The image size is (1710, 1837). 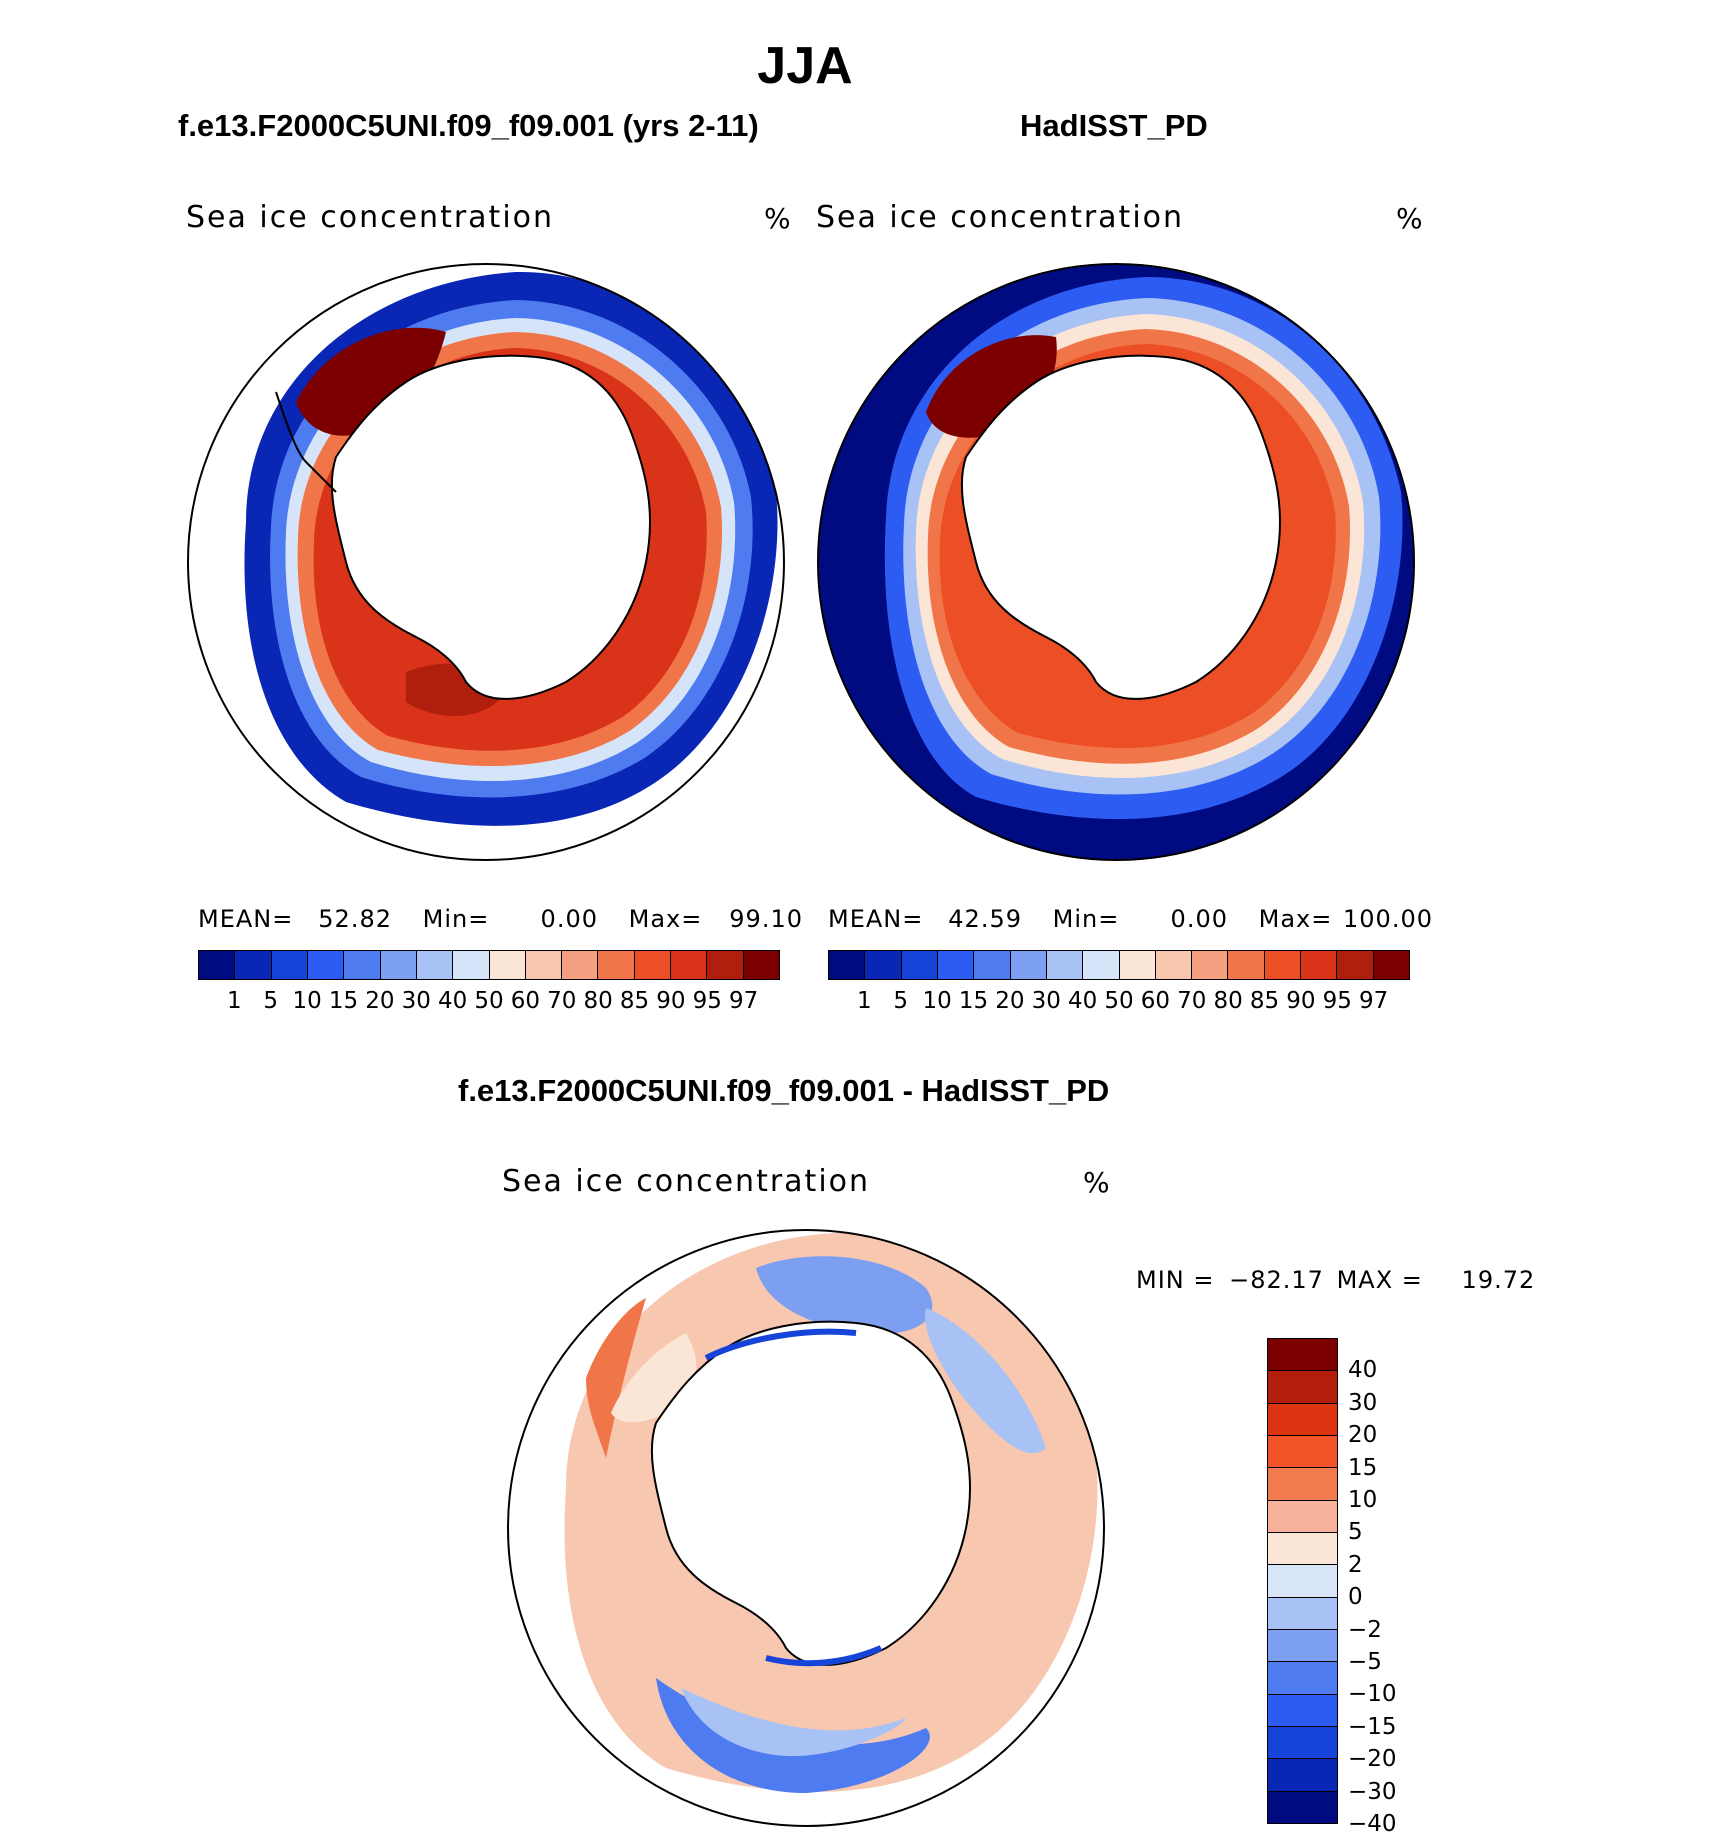 I want to click on left-colorbar-tick-label: 10, so click(x=307, y=1001).